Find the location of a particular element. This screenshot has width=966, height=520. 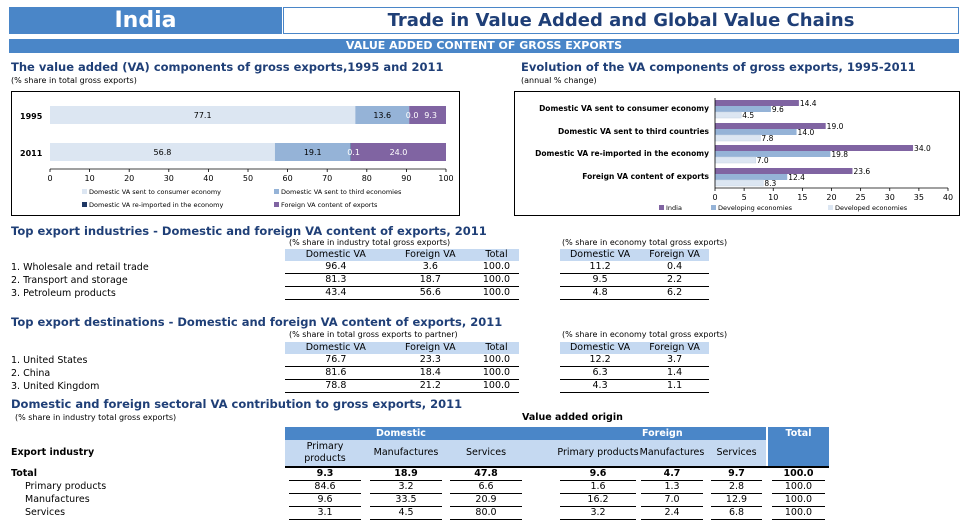

table-cell: 18.7 is located at coordinates (430, 280).